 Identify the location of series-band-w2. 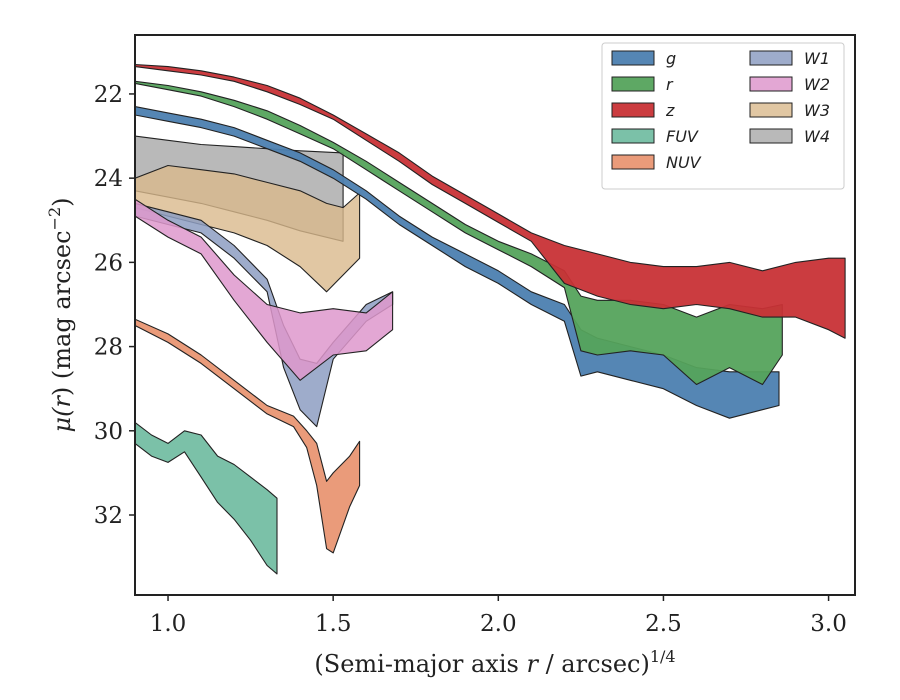
(264, 289).